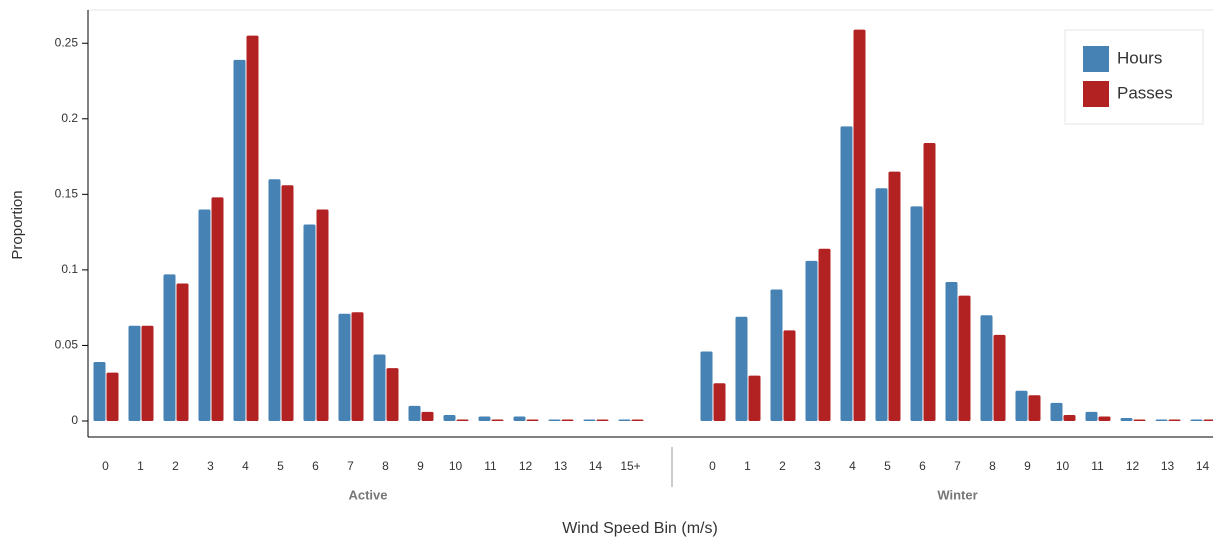 This screenshot has width=1213, height=542. I want to click on legend-label: Hours, so click(1139, 57).